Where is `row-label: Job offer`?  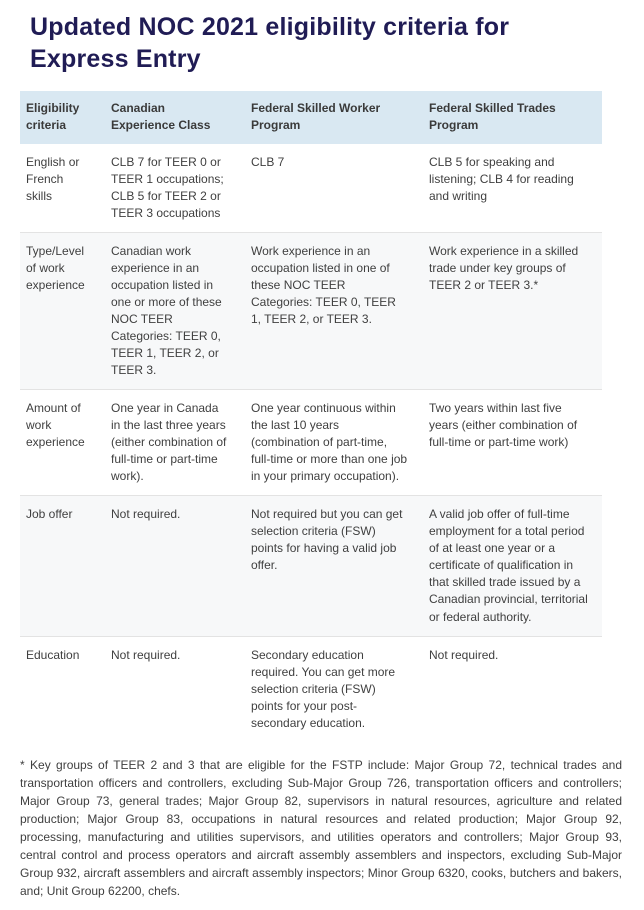
row-label: Job offer is located at coordinates (49, 514).